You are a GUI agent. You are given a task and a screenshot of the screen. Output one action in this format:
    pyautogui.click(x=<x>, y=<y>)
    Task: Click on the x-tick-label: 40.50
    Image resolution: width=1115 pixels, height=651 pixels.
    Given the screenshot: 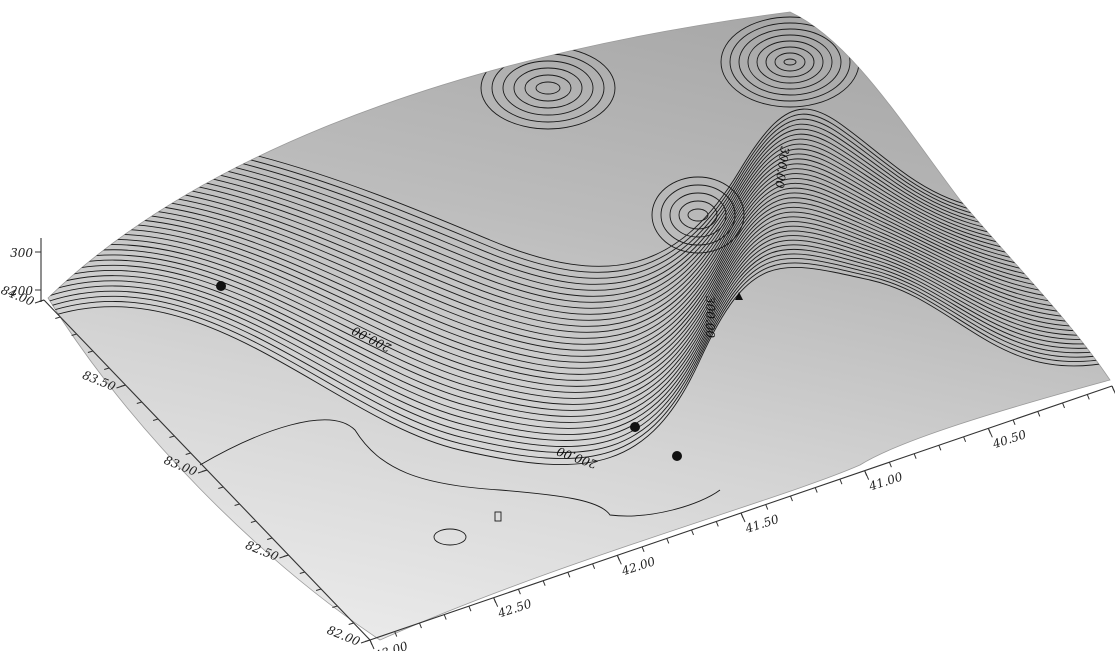 What is the action you would take?
    pyautogui.click(x=1009, y=439)
    